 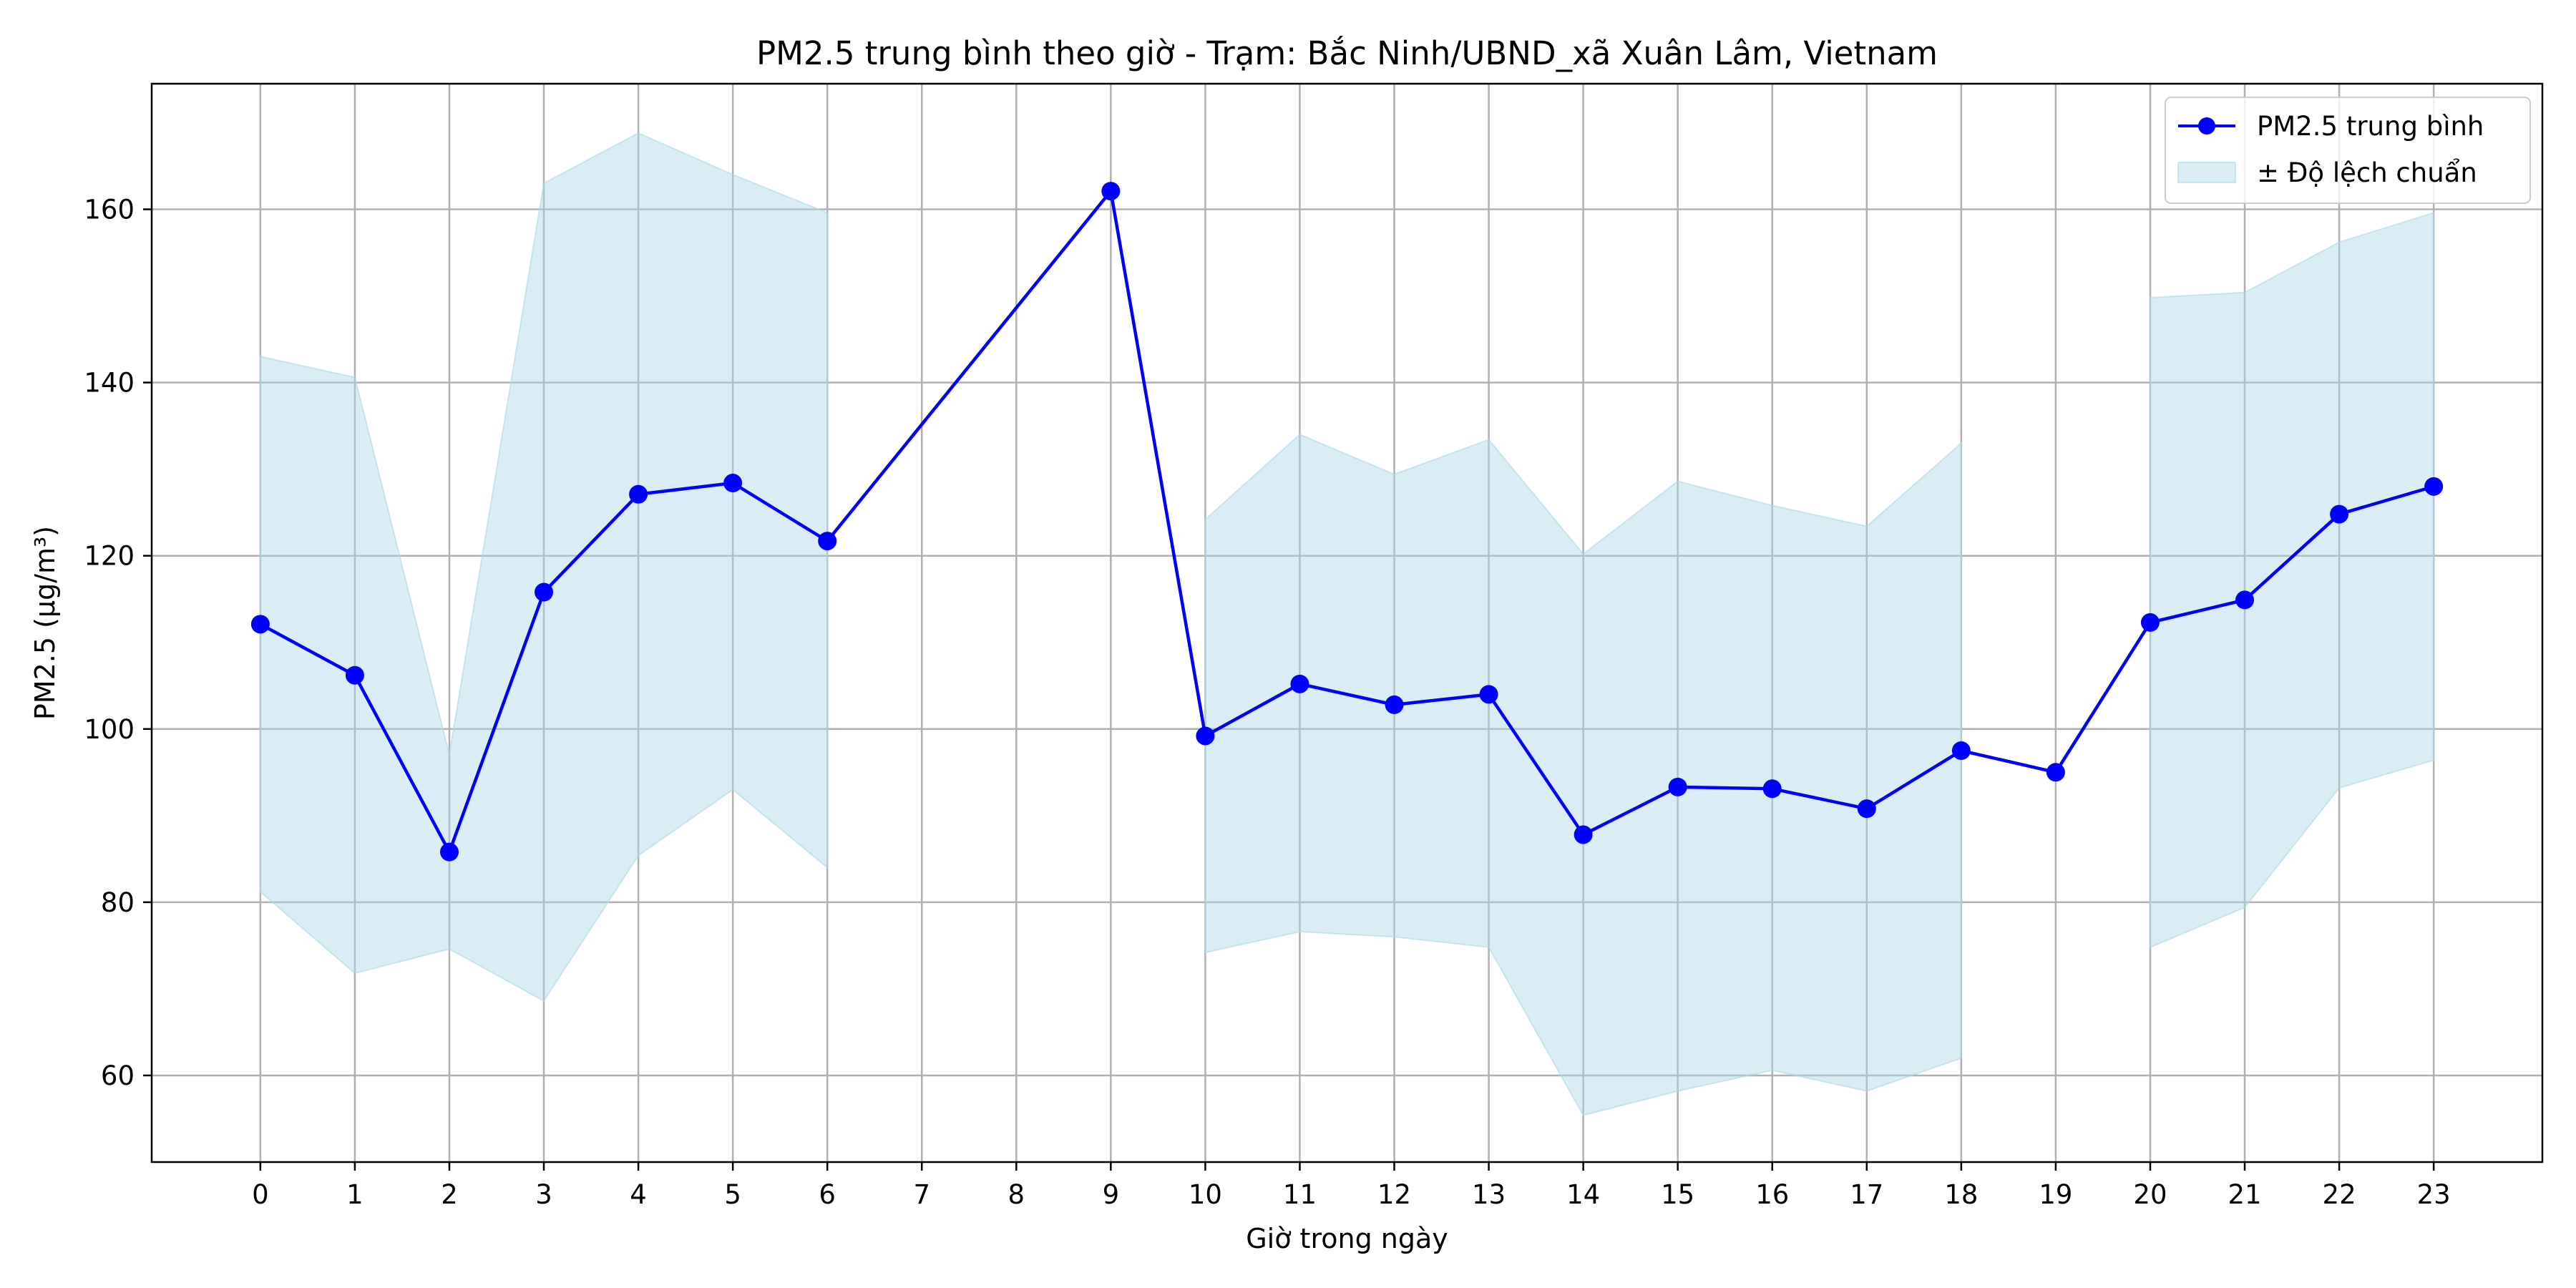 I want to click on y-tick-label: 160, so click(x=109, y=210).